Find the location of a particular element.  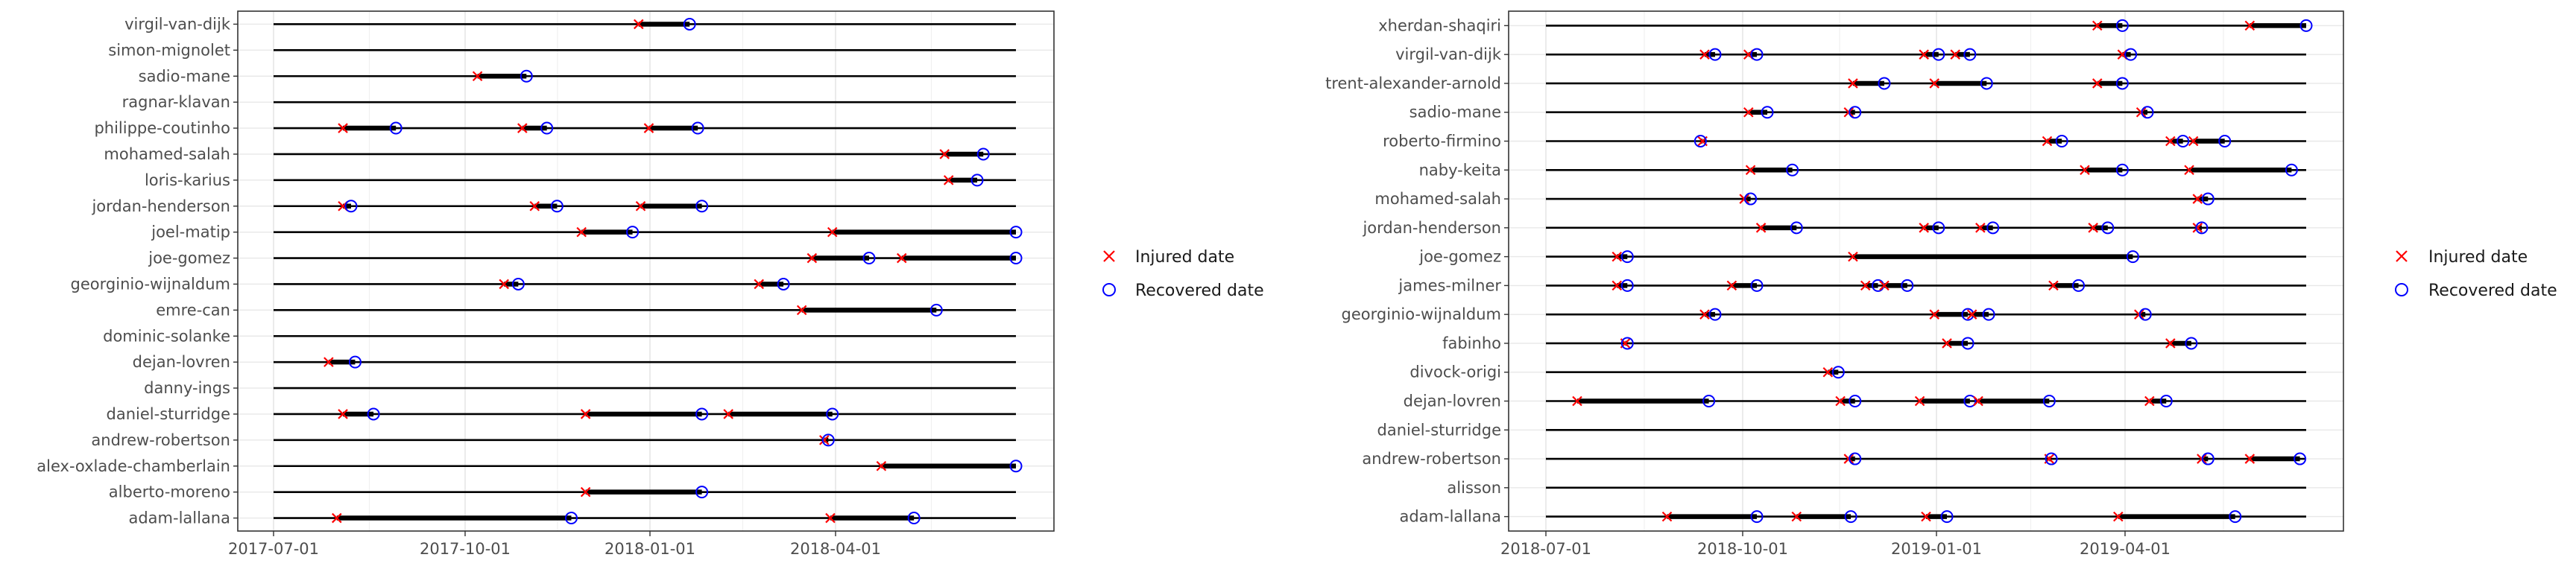

player-name-label: emre-can is located at coordinates (193, 310).